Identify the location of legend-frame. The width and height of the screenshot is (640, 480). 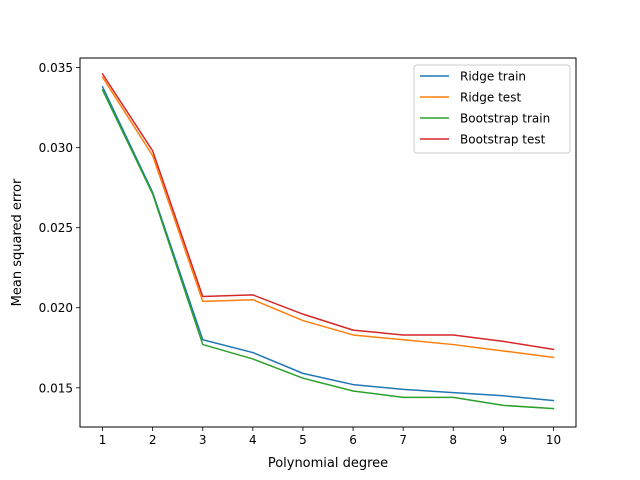
(492, 109).